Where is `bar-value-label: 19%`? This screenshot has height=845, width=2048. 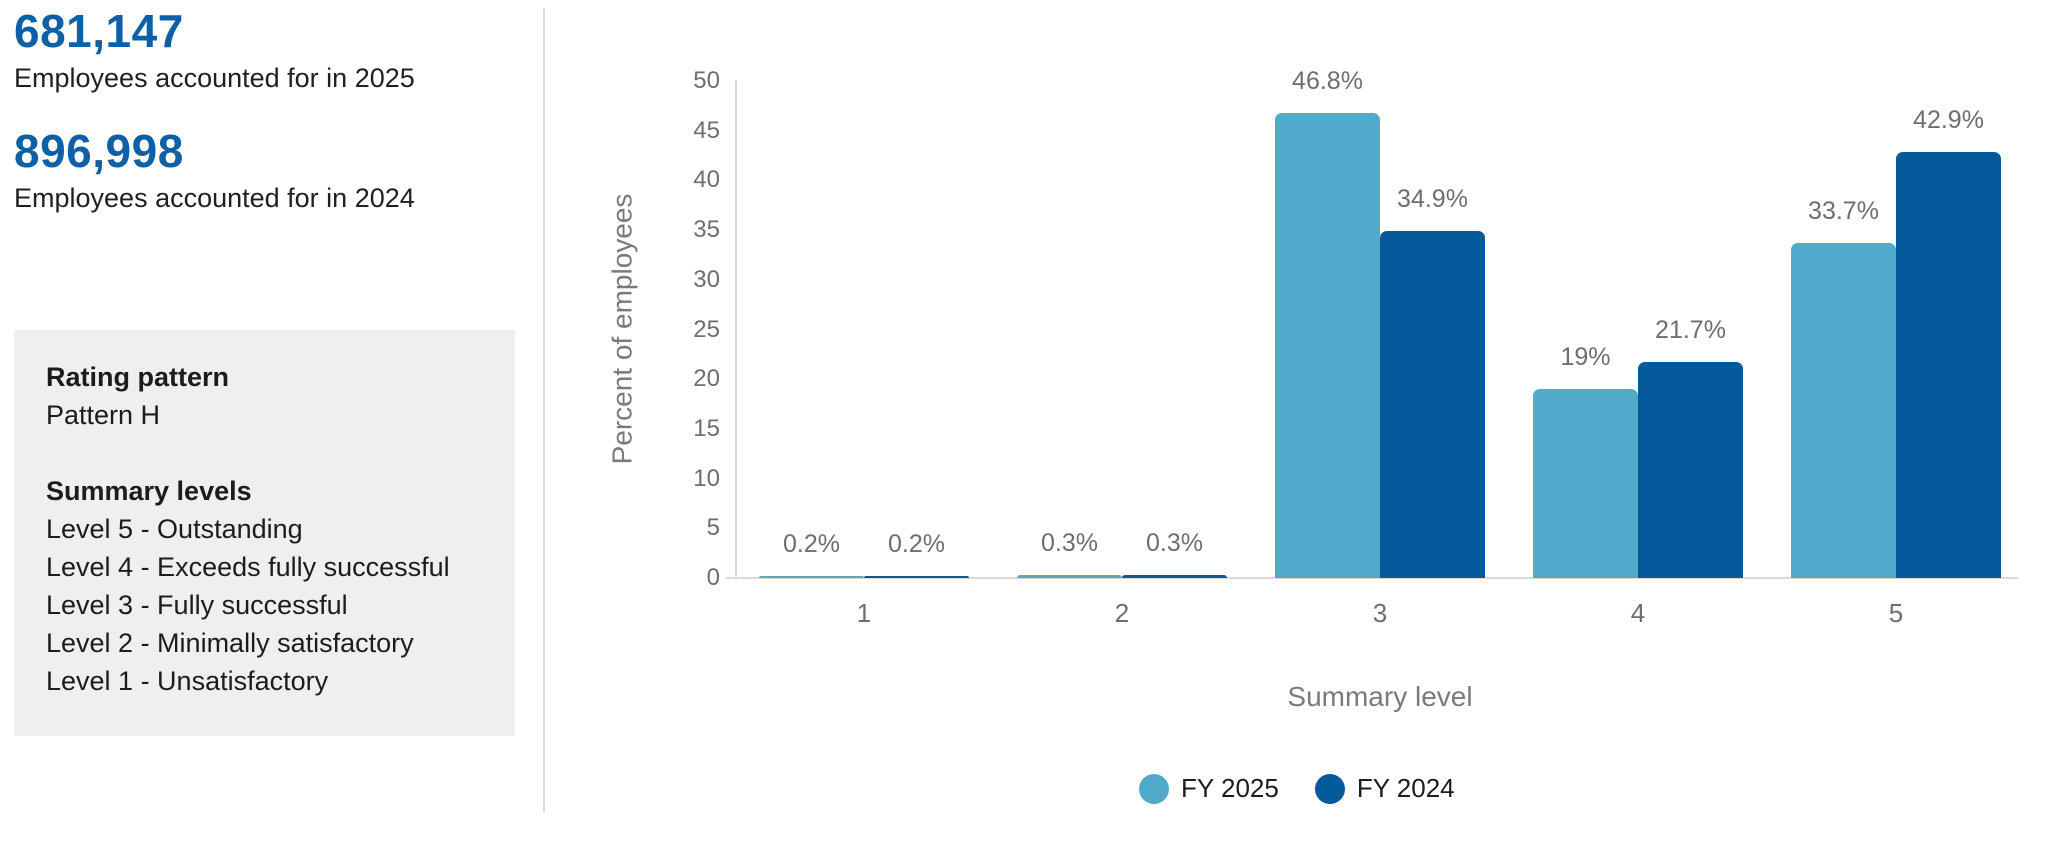 bar-value-label: 19% is located at coordinates (1585, 357).